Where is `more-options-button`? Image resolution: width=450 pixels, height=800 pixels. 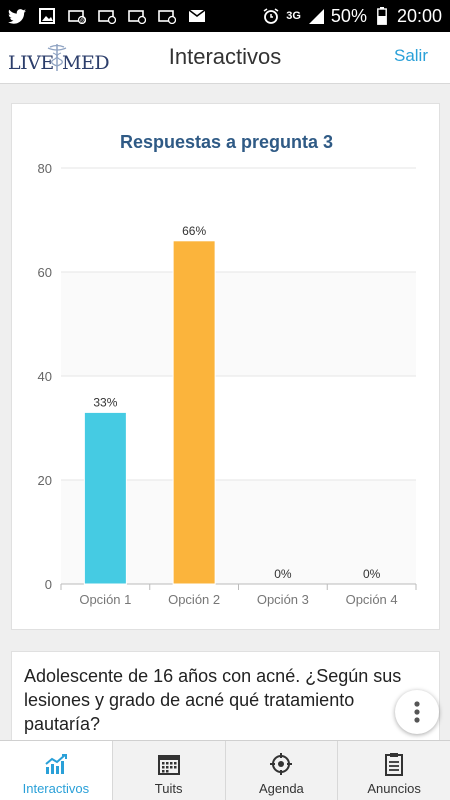
more-options-button is located at coordinates (417, 712).